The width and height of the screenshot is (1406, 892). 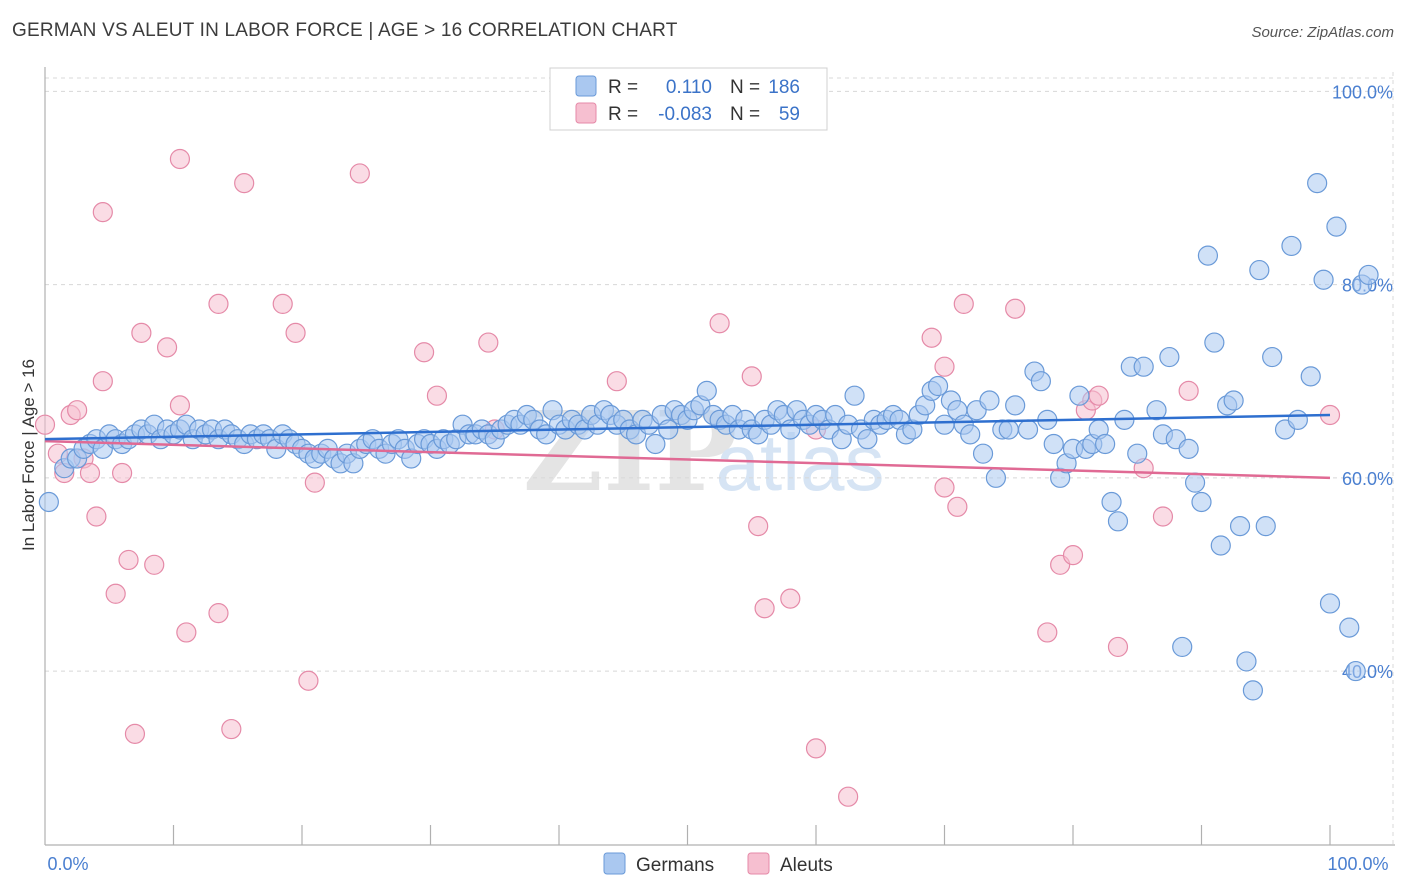 What do you see at coordinates (614, 863) in the screenshot?
I see `bottom-legend-swatch-germans` at bounding box center [614, 863].